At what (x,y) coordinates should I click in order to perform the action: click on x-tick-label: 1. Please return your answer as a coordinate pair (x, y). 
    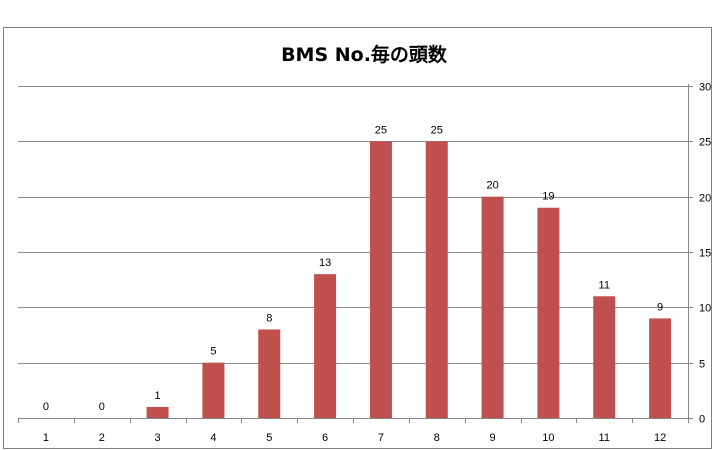
    Looking at the image, I should click on (46, 438).